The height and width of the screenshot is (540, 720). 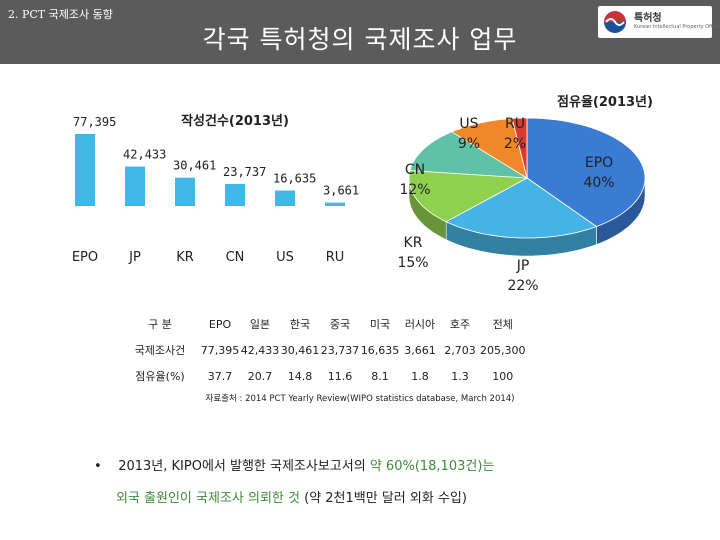 What do you see at coordinates (235, 121) in the screenshot?
I see `bar-chart-title: 작성건수(2013년)` at bounding box center [235, 121].